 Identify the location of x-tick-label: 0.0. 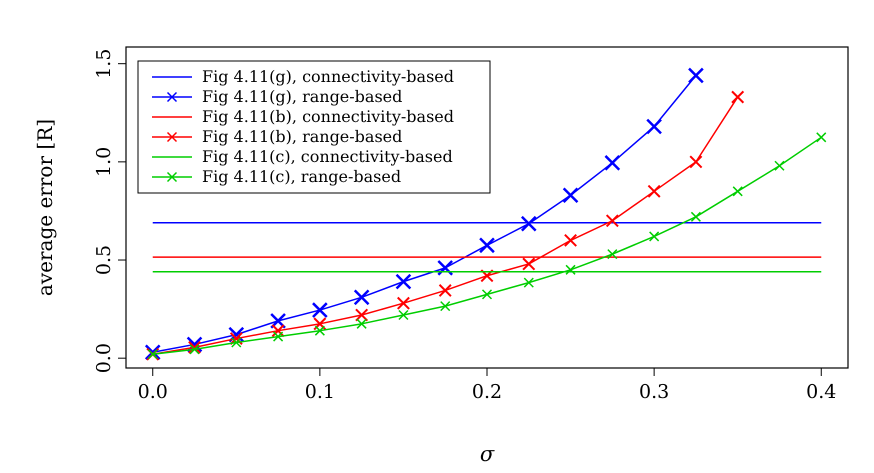
(153, 392).